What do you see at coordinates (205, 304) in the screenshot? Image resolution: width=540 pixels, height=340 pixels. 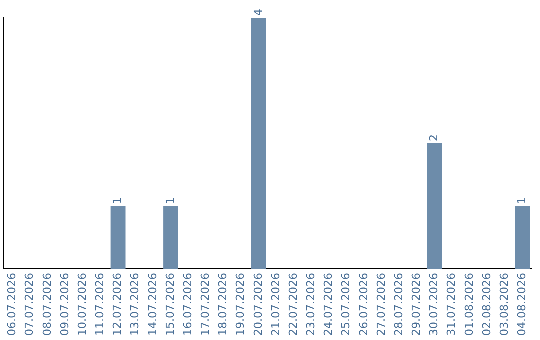 I see `x-tick-label: 17.07.2026` at bounding box center [205, 304].